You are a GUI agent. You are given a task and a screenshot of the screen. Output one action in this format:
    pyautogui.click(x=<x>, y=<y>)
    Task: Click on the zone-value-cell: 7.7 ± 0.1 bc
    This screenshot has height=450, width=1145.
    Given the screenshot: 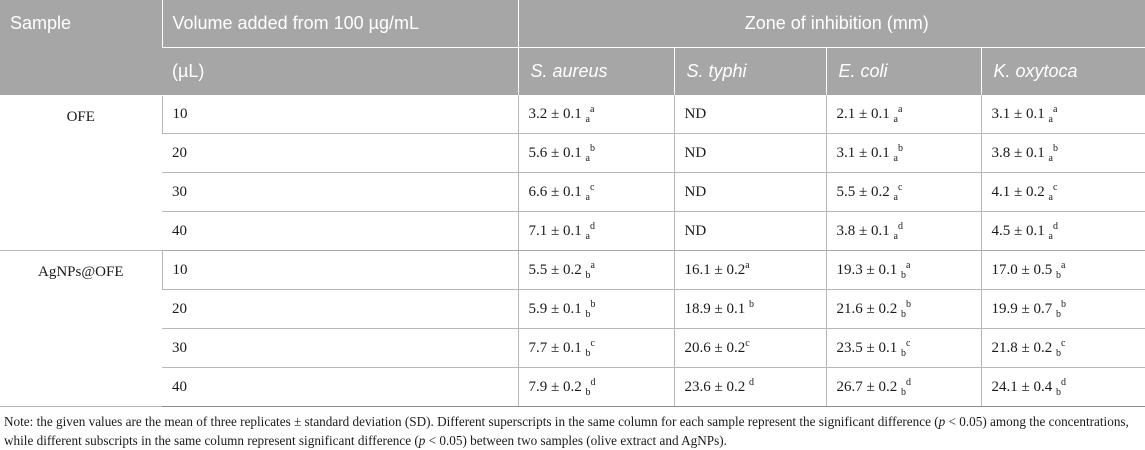 What is the action you would take?
    pyautogui.click(x=595, y=348)
    